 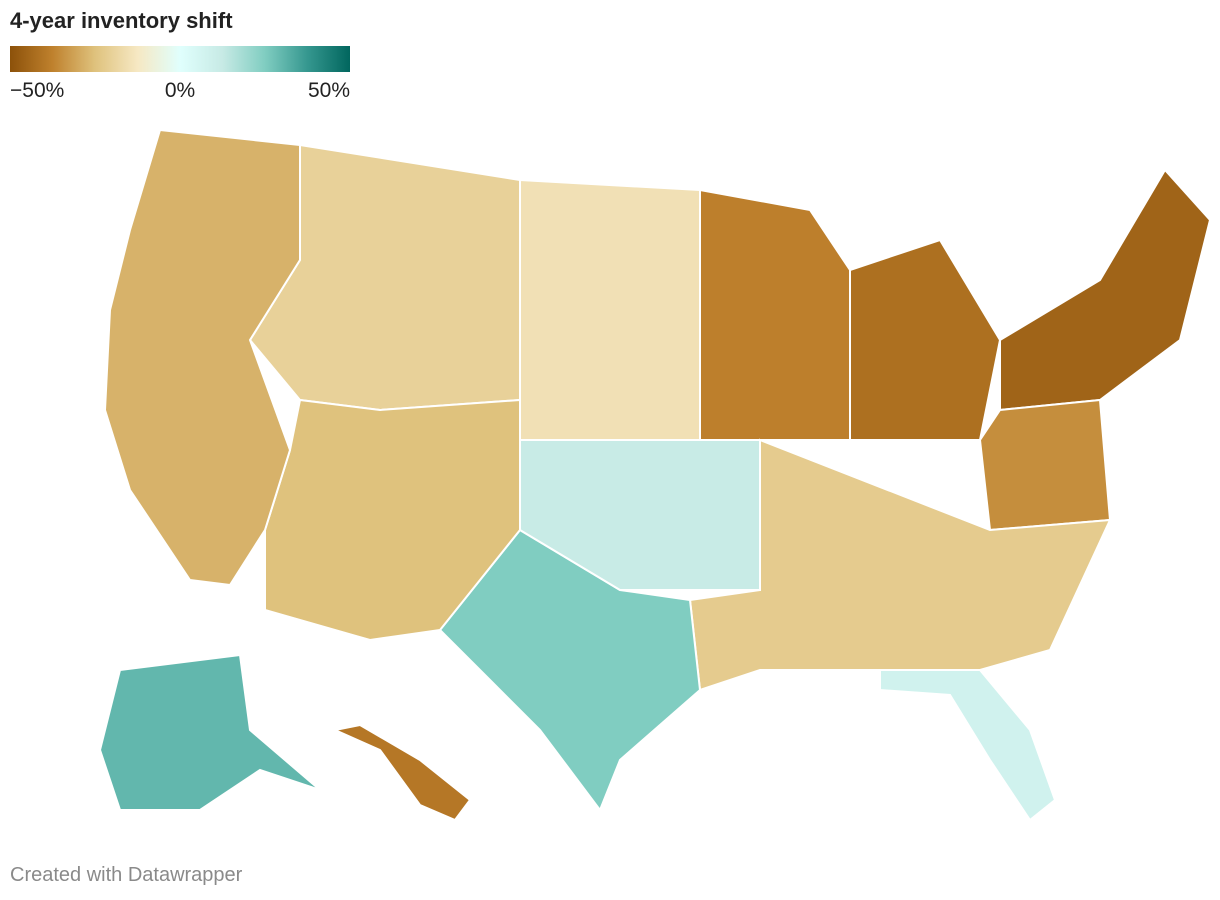 I want to click on region-northeast: Northeast, so click(x=1105, y=290).